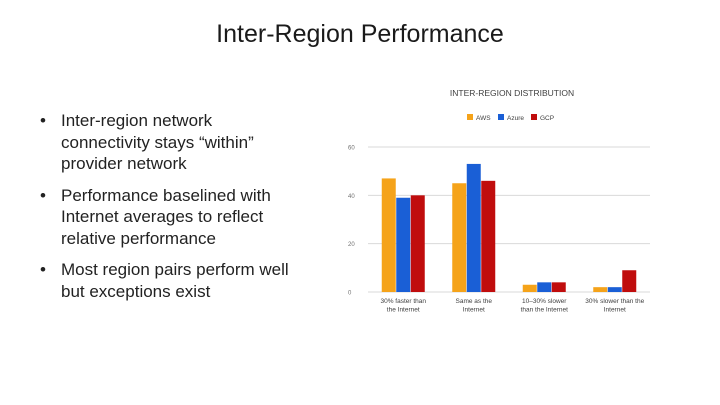 The height and width of the screenshot is (405, 720). I want to click on x-category-label: 30% faster than the Internet, so click(403, 306).